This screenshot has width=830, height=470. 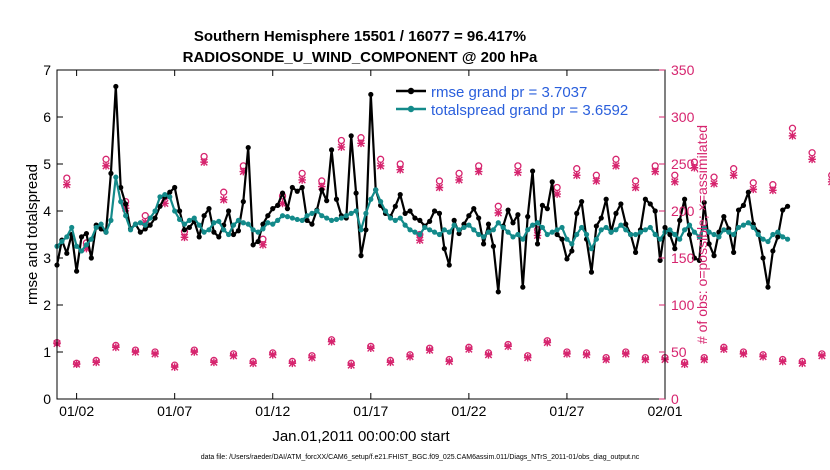 I want to click on x-tick-label: 01/12, so click(x=272, y=411).